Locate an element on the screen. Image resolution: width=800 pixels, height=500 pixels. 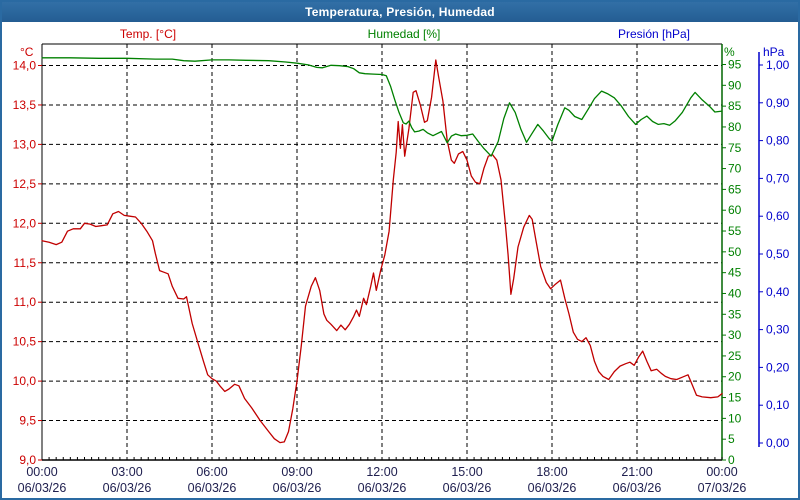
humidity-tick-label: 20 is located at coordinates (735, 377).